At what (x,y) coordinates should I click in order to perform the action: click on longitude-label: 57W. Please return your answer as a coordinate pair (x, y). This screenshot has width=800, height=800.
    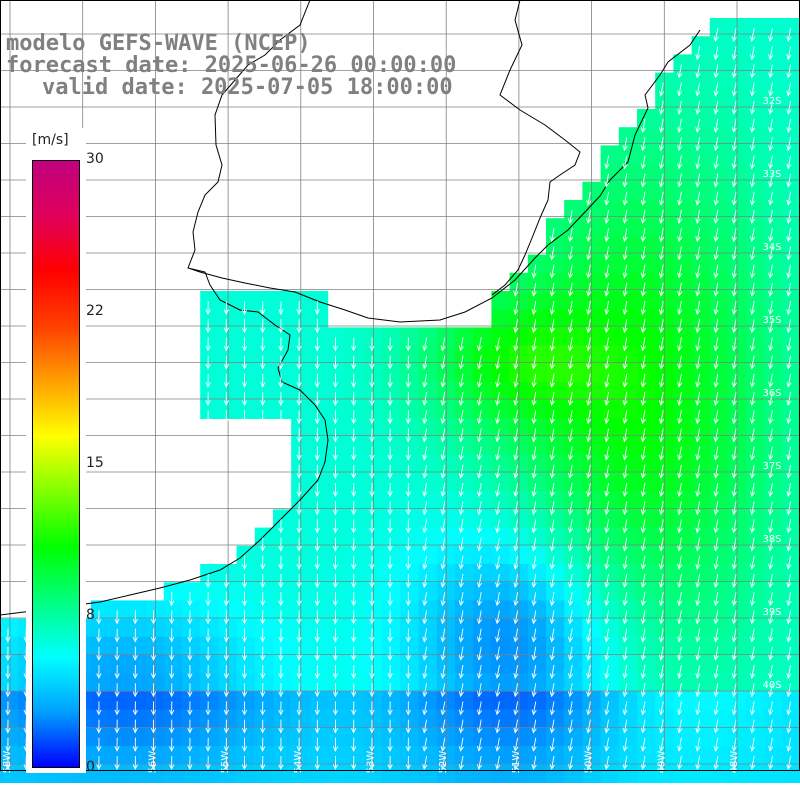
    Looking at the image, I should click on (80, 762).